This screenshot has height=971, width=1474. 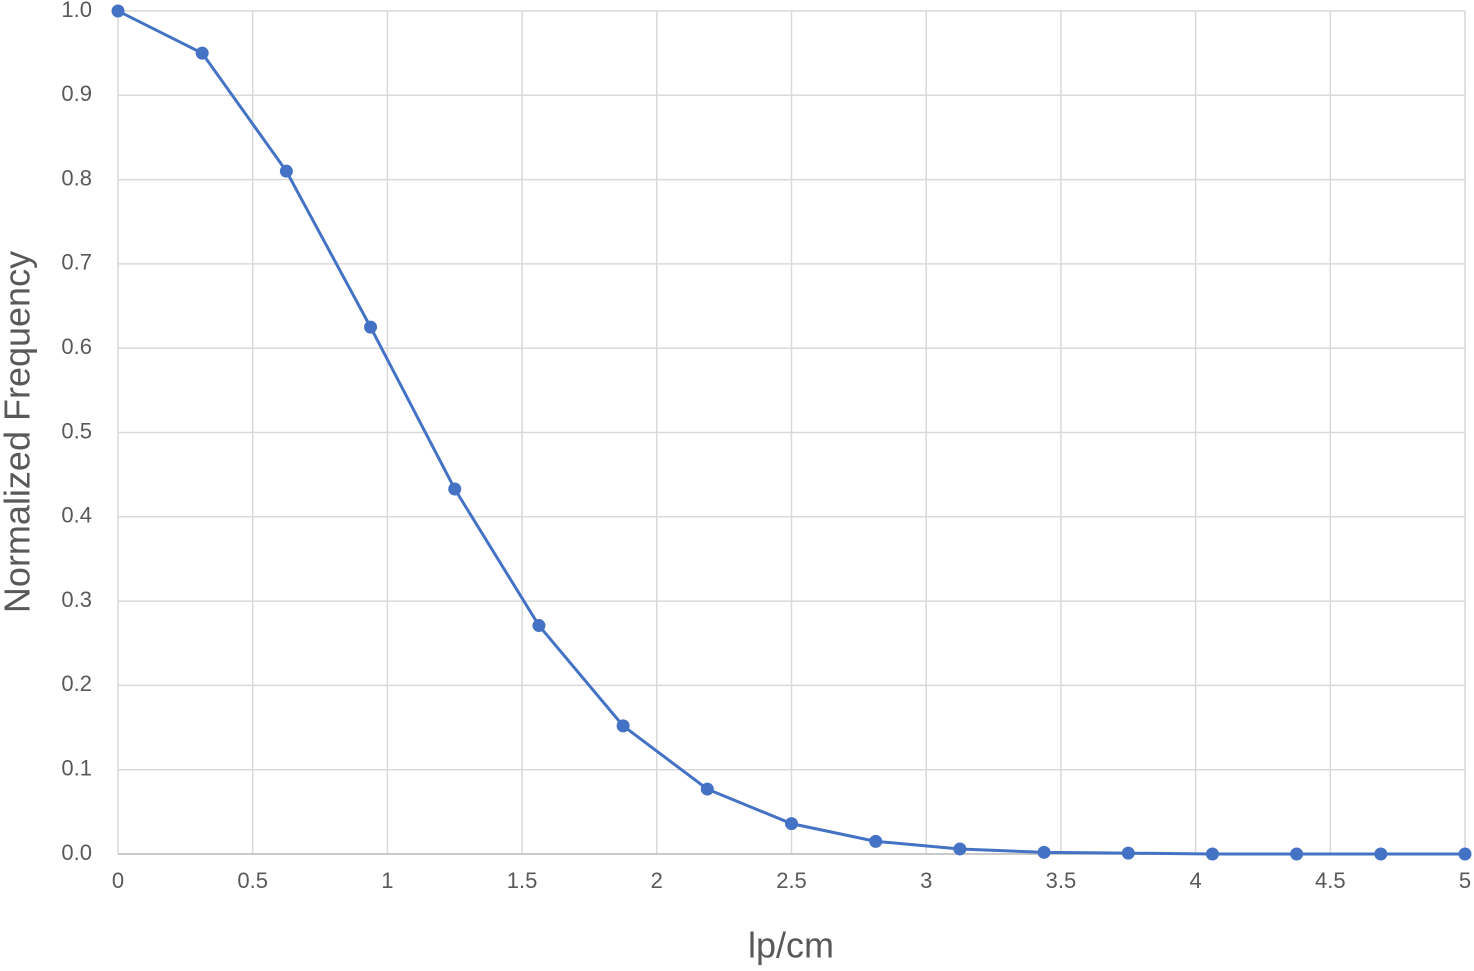 I want to click on x-tick-label: 5, so click(x=1465, y=880).